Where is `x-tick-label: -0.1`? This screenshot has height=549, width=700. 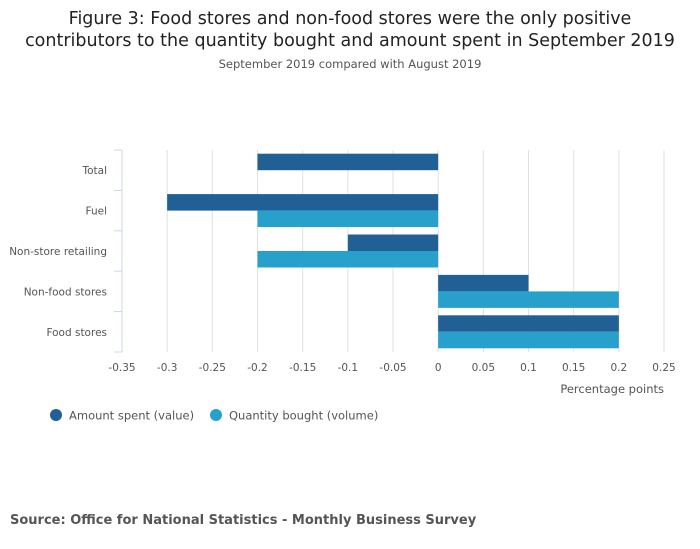 x-tick-label: -0.1 is located at coordinates (348, 368).